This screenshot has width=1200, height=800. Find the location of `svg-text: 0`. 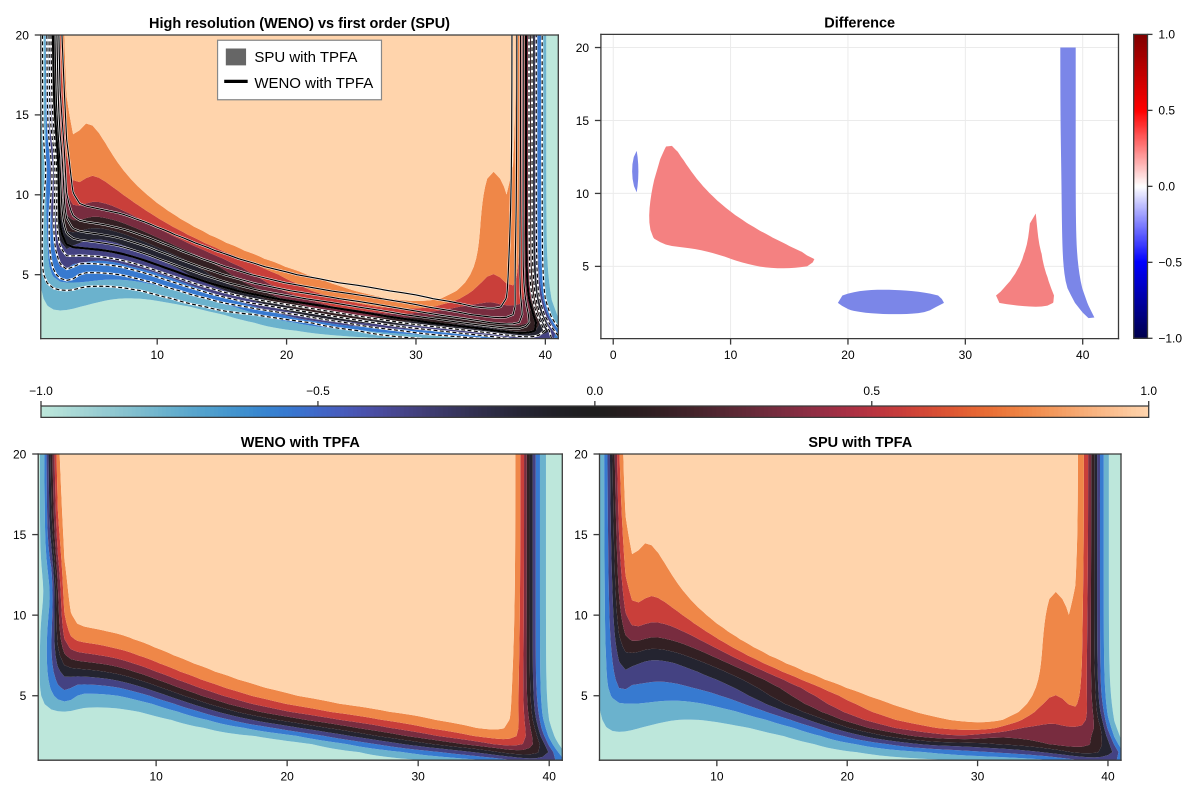

svg-text: 0 is located at coordinates (613, 355).